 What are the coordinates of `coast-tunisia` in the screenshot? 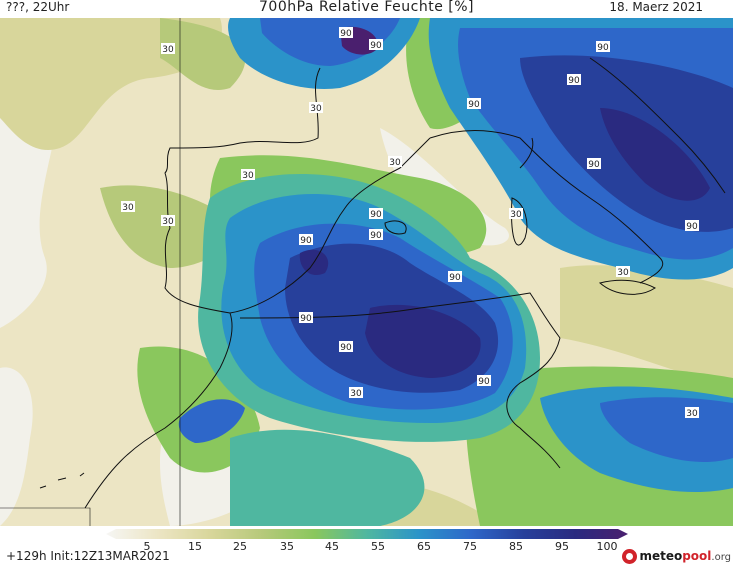 It's located at (533, 403).